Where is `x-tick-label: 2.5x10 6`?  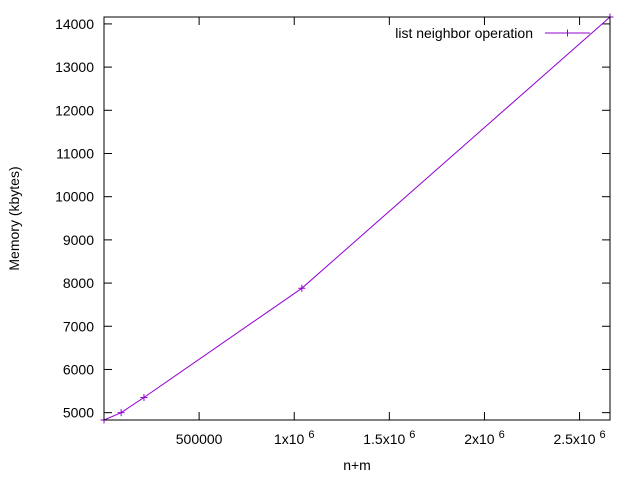 x-tick-label: 2.5x10 6 is located at coordinates (579, 438).